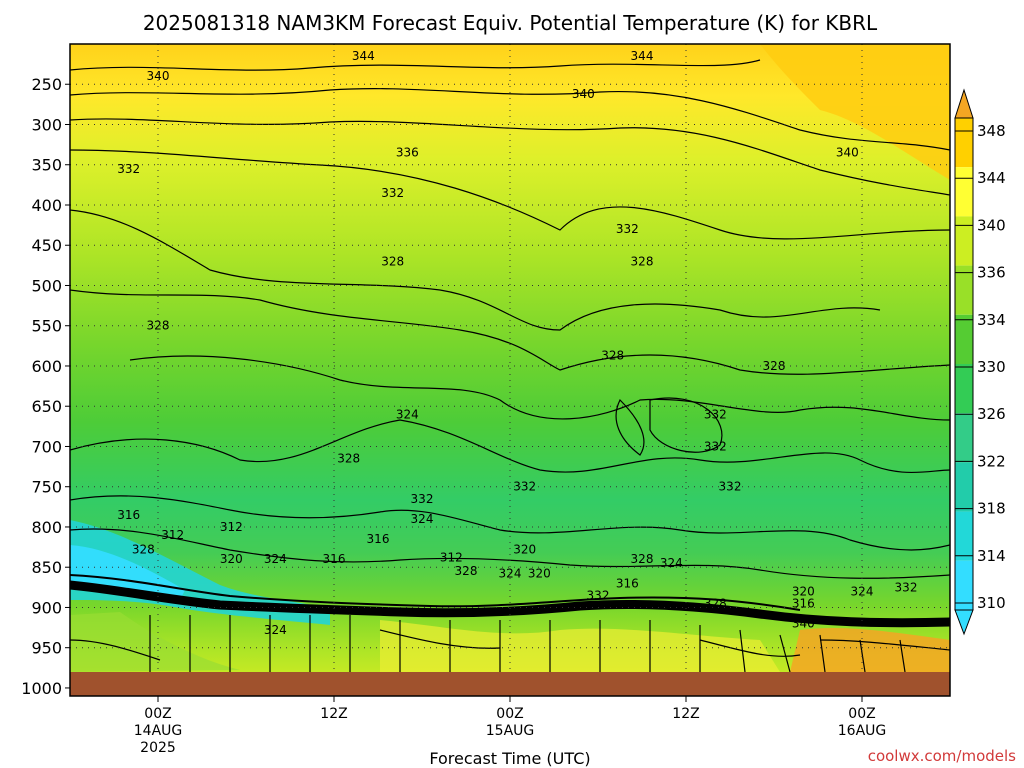 The height and width of the screenshot is (768, 1024). I want to click on y-tick-label: 900, so click(46, 607).